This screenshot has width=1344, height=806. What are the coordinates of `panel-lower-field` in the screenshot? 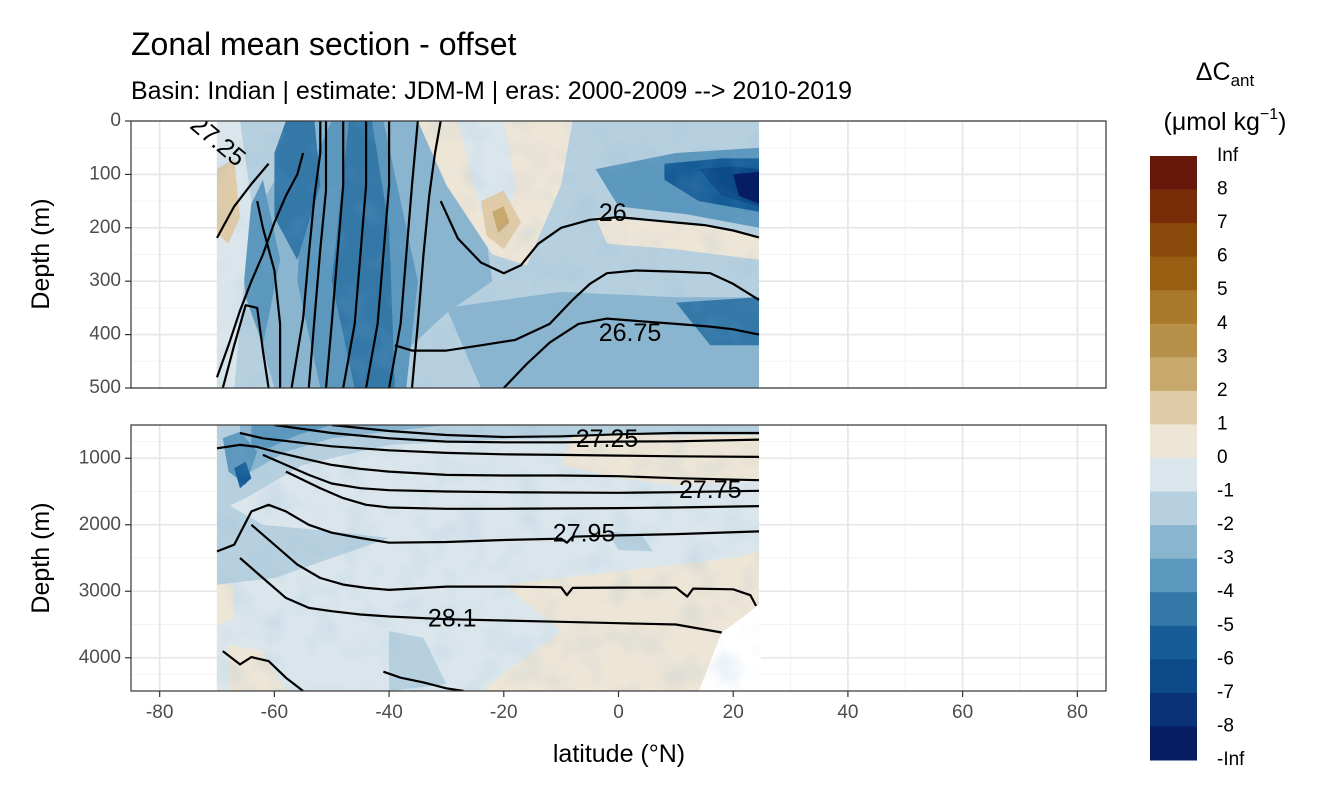 It's located at (489, 558).